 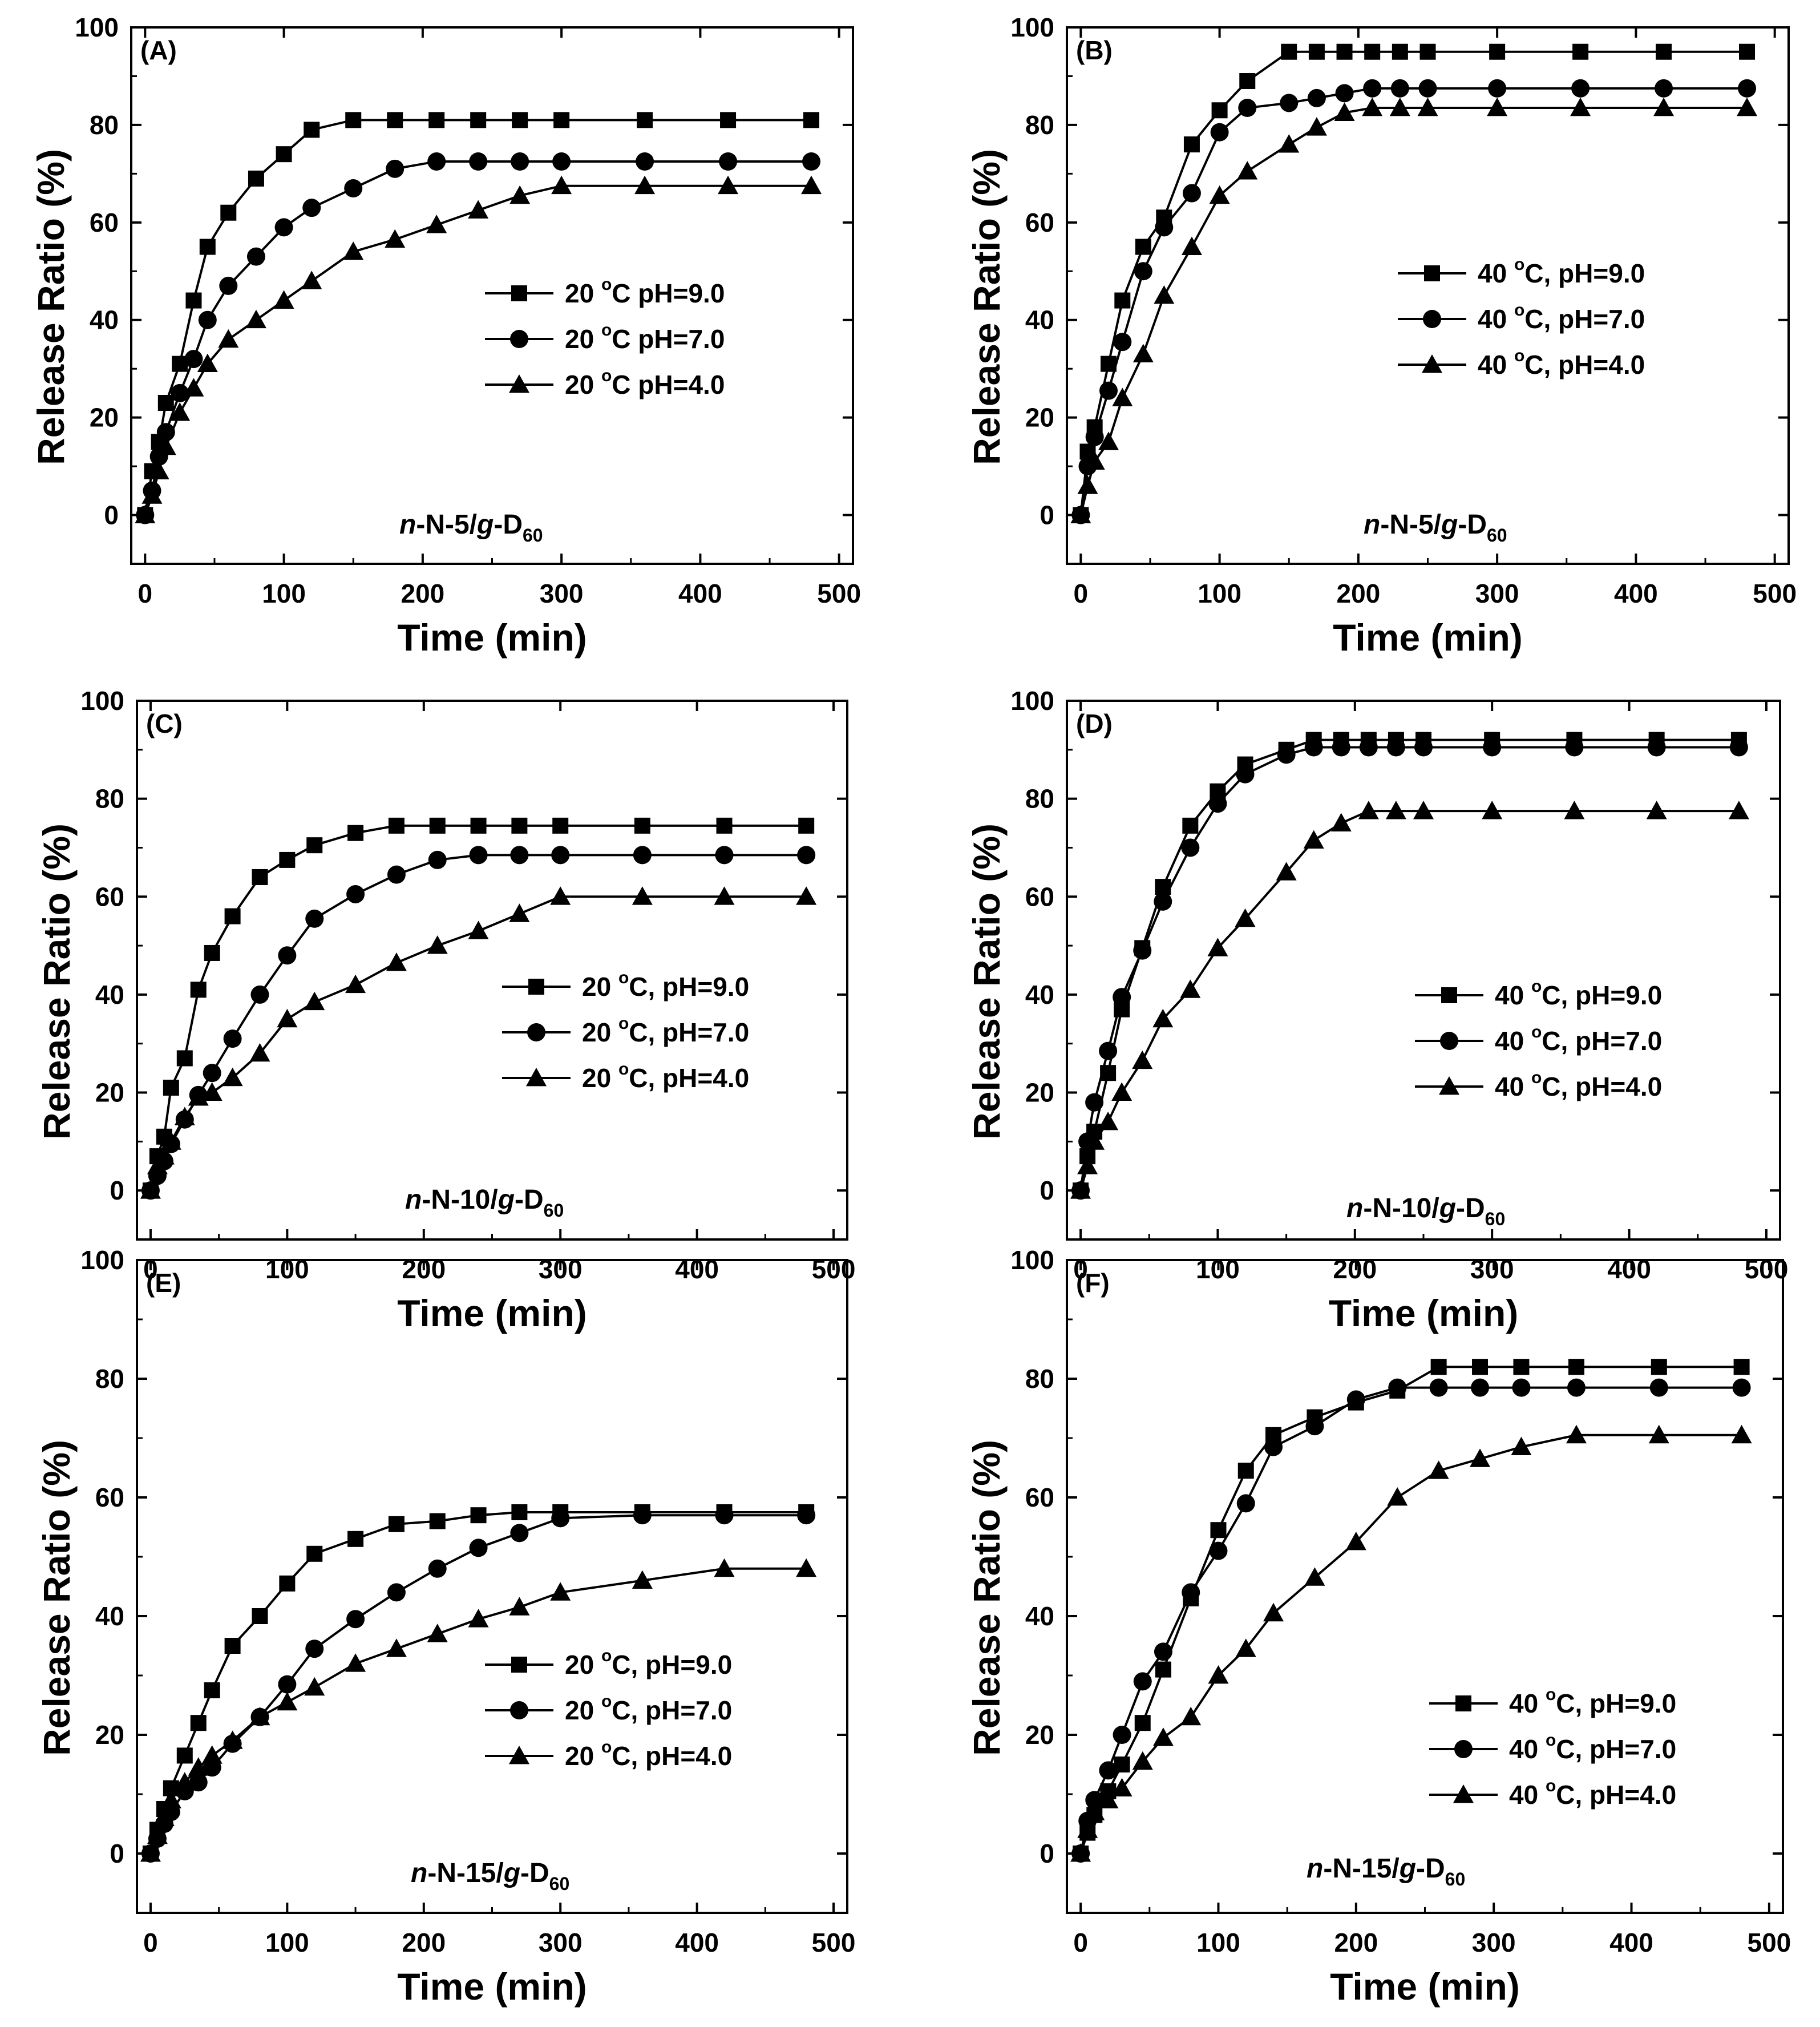 What do you see at coordinates (554, 1210) in the screenshot?
I see `sample-subscript: 60` at bounding box center [554, 1210].